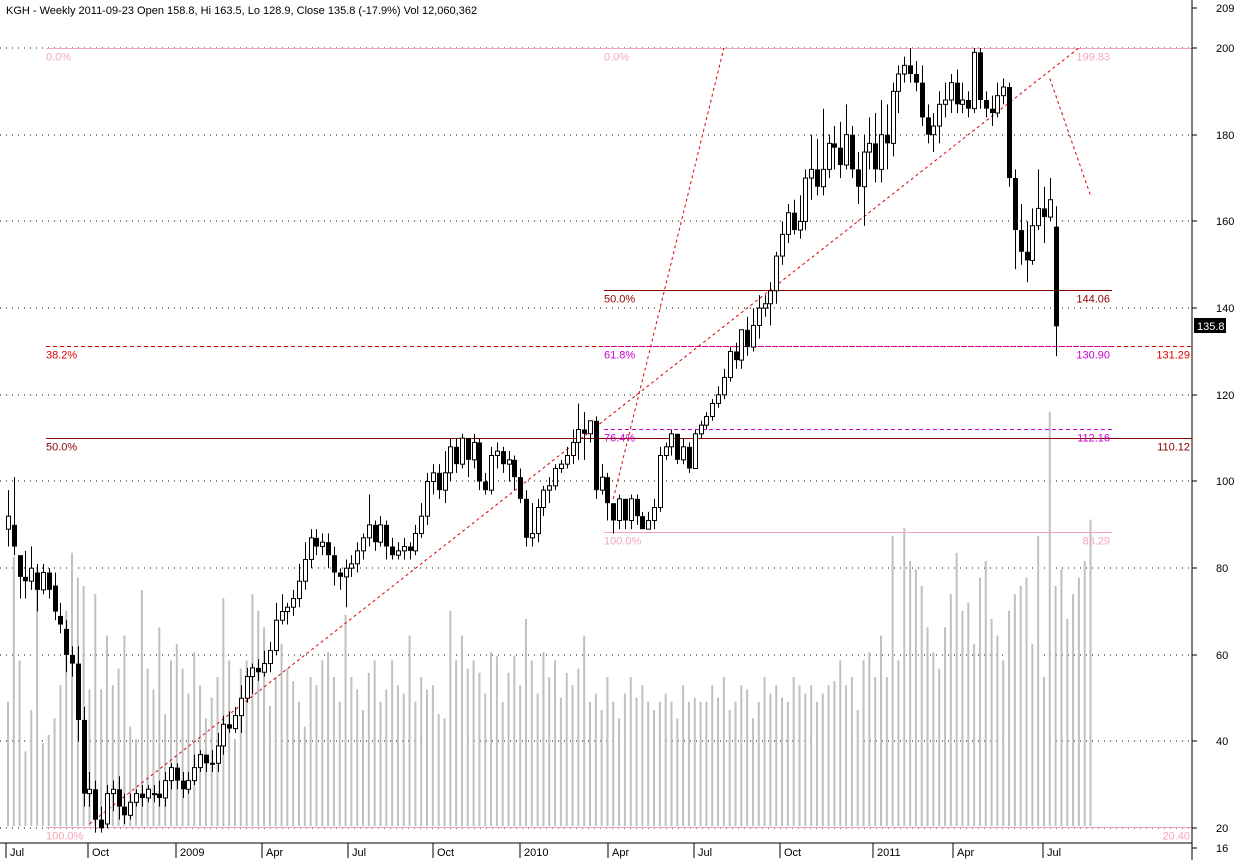 The width and height of the screenshot is (1242, 860). What do you see at coordinates (359, 853) in the screenshot?
I see `x-tick-label: Jul` at bounding box center [359, 853].